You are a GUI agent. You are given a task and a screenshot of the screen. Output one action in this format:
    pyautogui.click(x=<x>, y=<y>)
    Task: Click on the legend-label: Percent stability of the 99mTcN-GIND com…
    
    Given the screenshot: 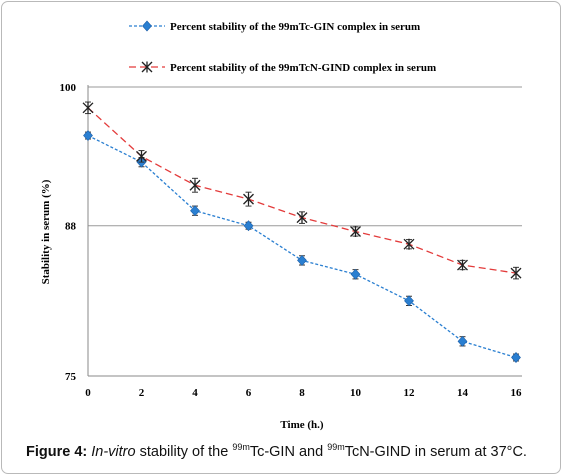 What is the action you would take?
    pyautogui.click(x=303, y=68)
    